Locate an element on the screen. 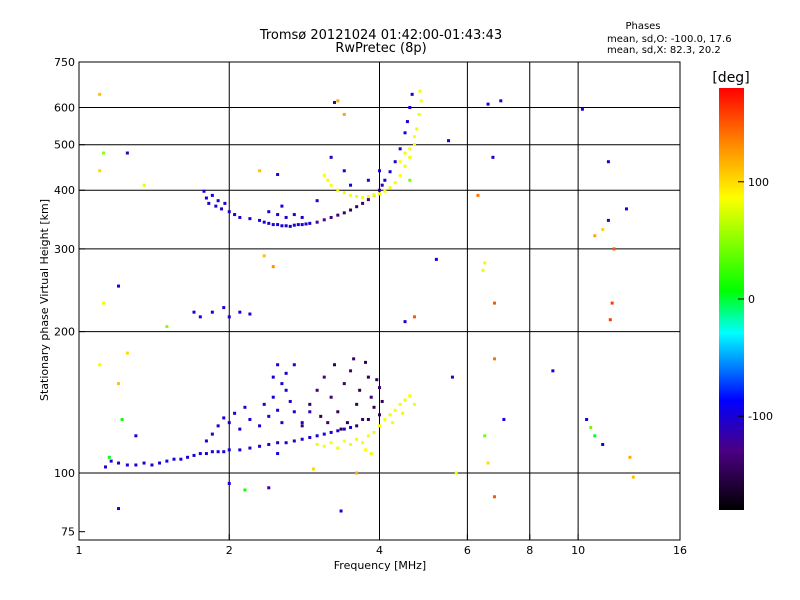  colorbar-tick-label-2: -100 is located at coordinates (760, 416).